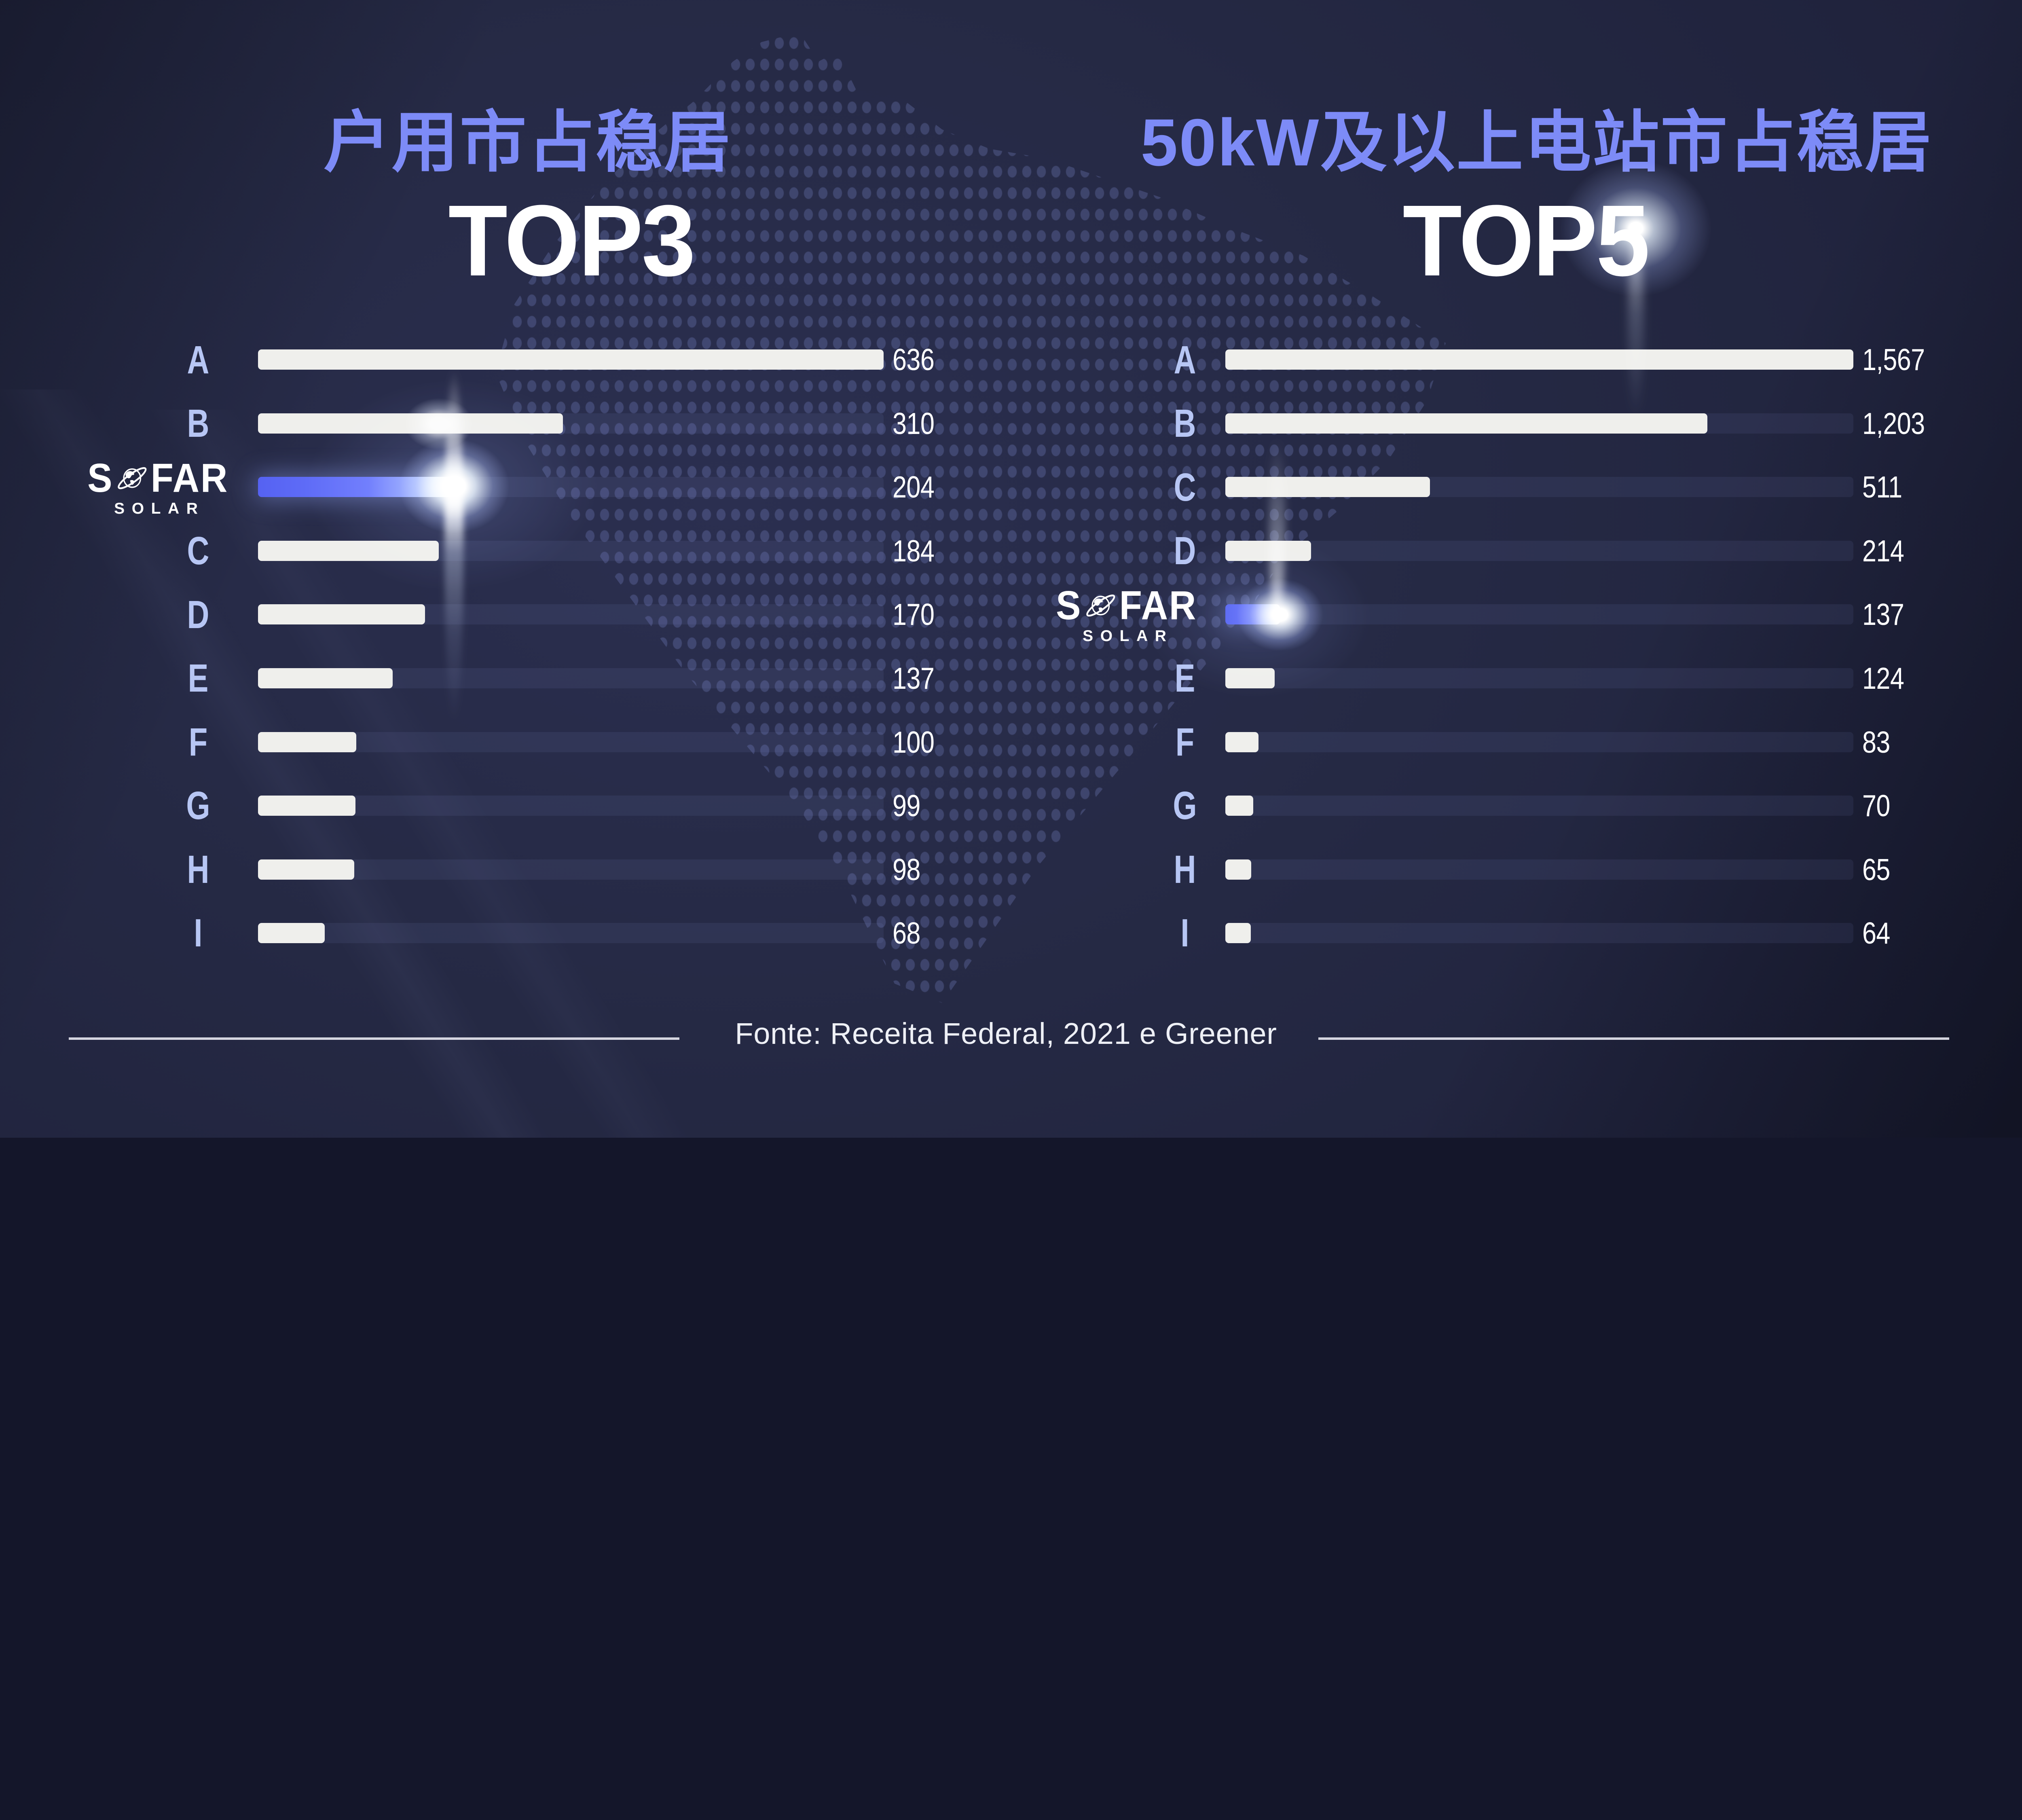  I want to click on bar-row: G 70, so click(1546, 806).